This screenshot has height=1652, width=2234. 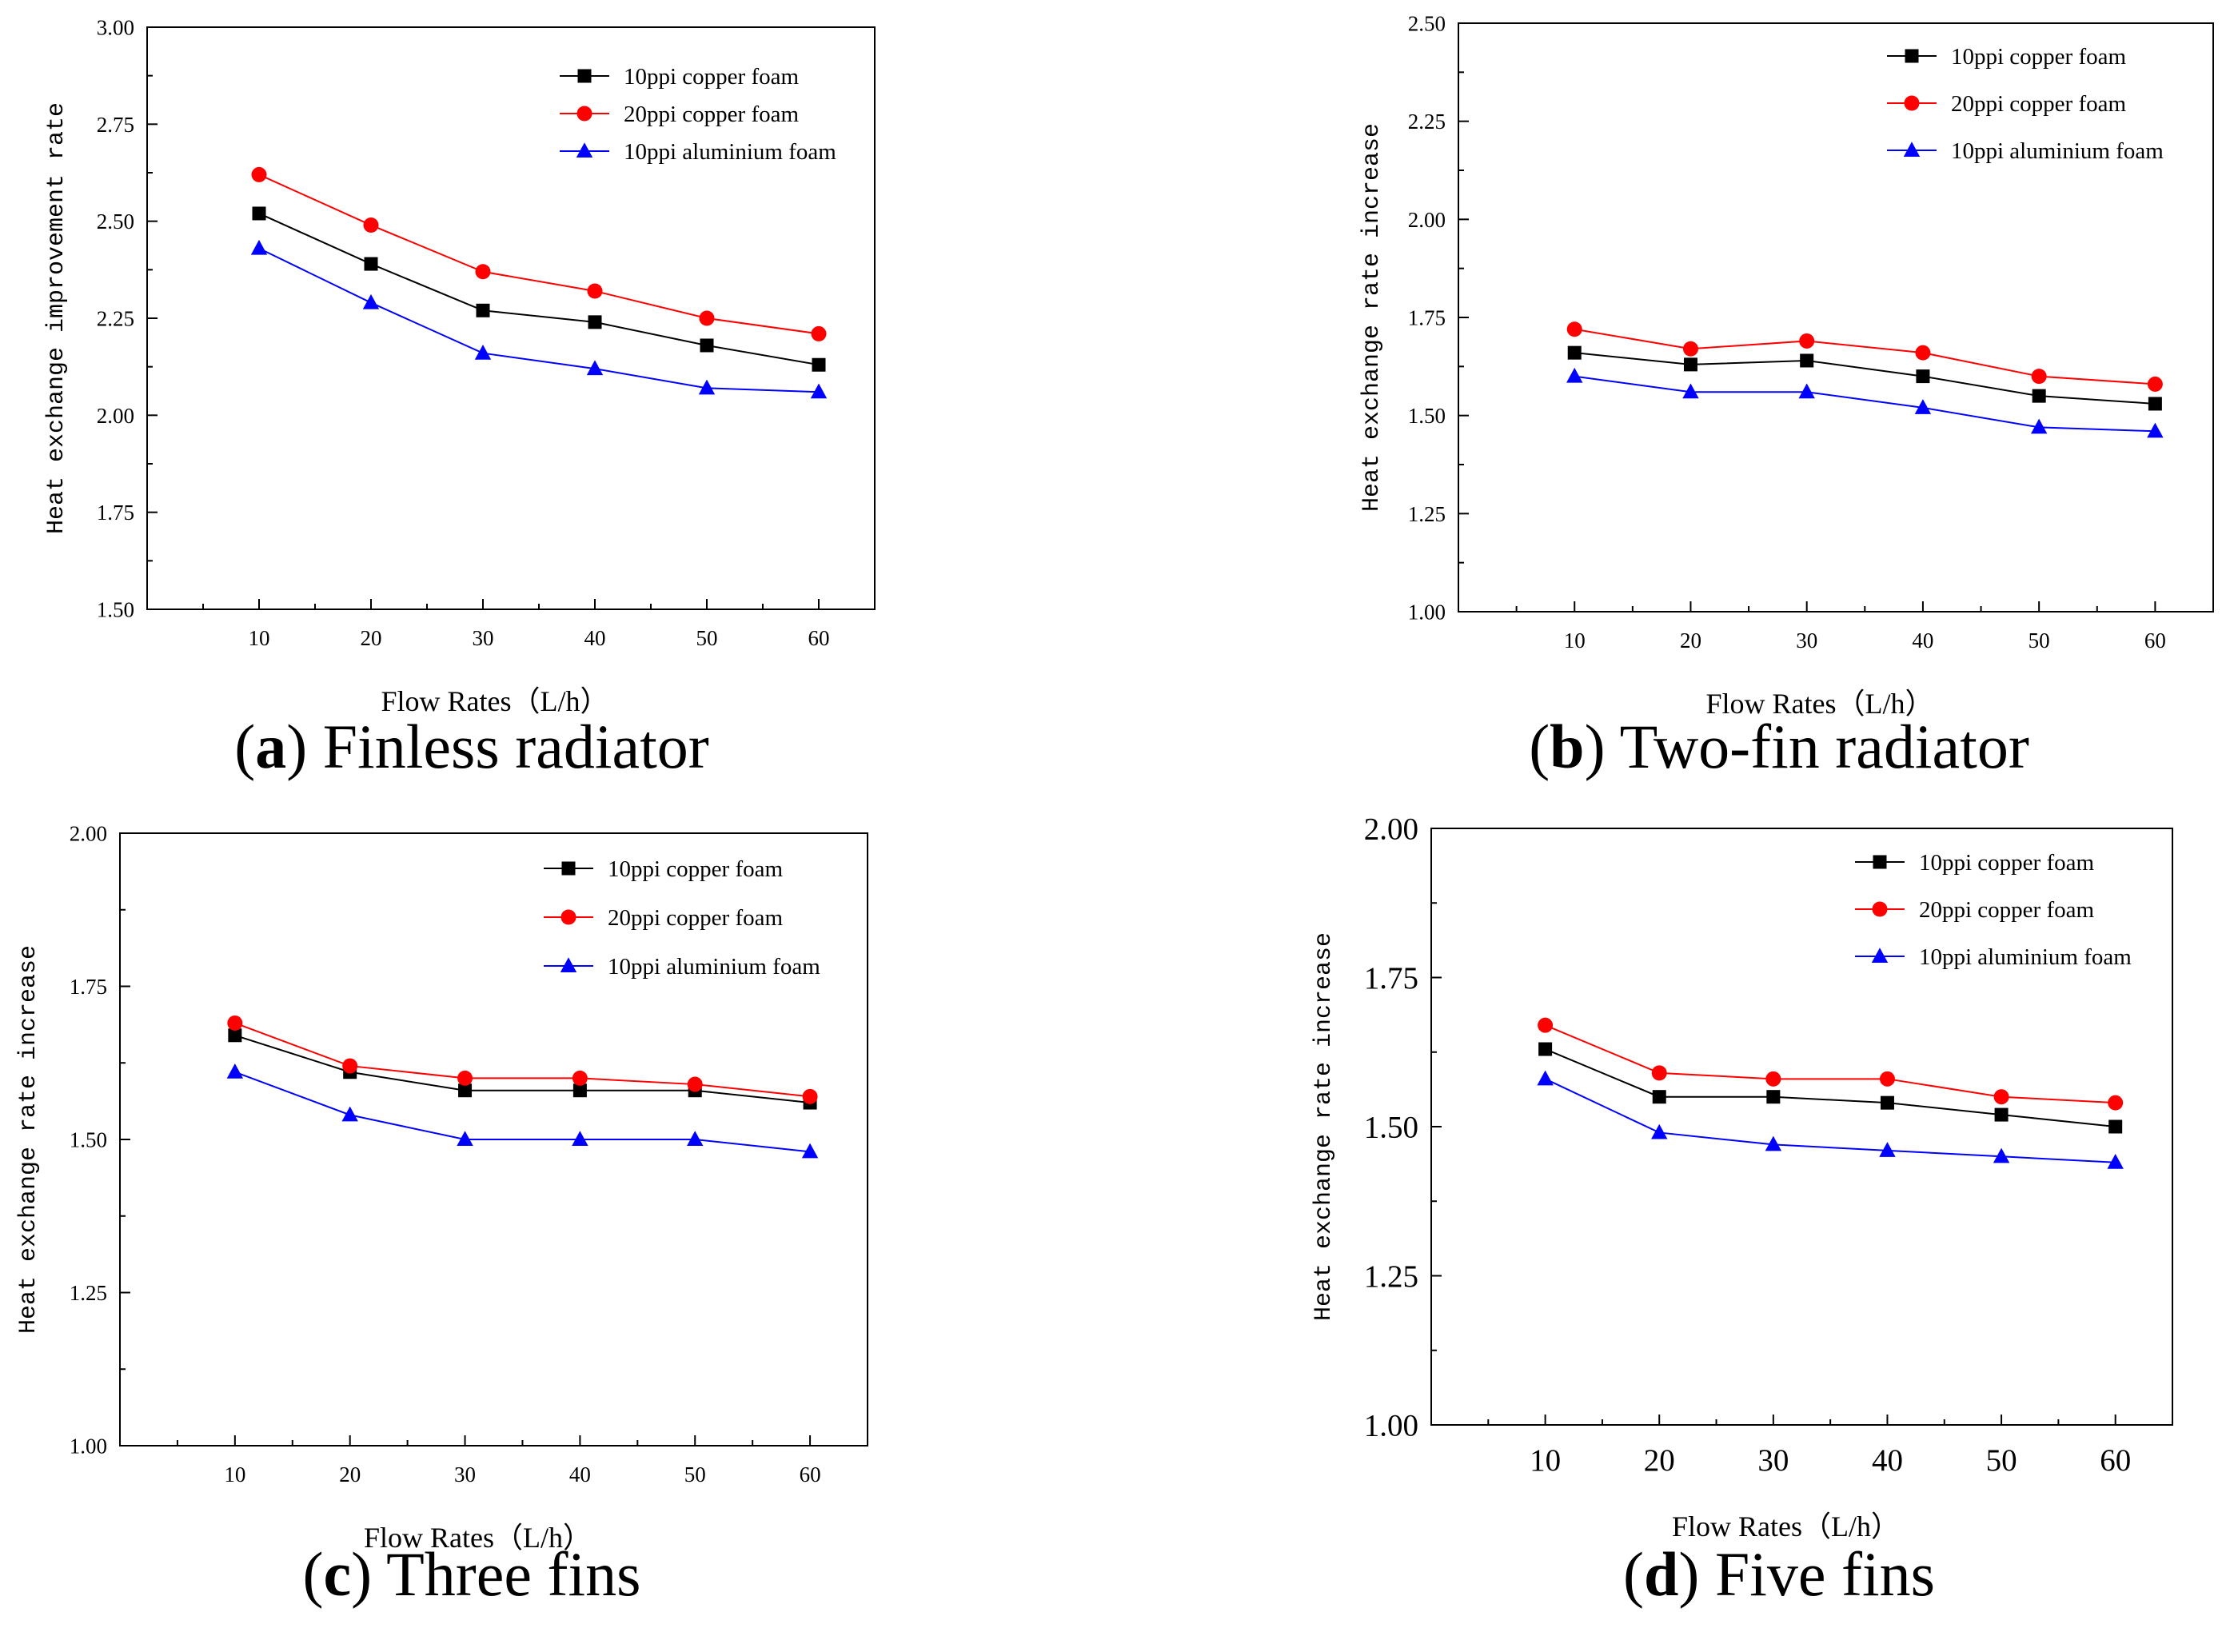 I want to click on y-axis-label: Heat exchange rate increase, so click(x=1324, y=1126).